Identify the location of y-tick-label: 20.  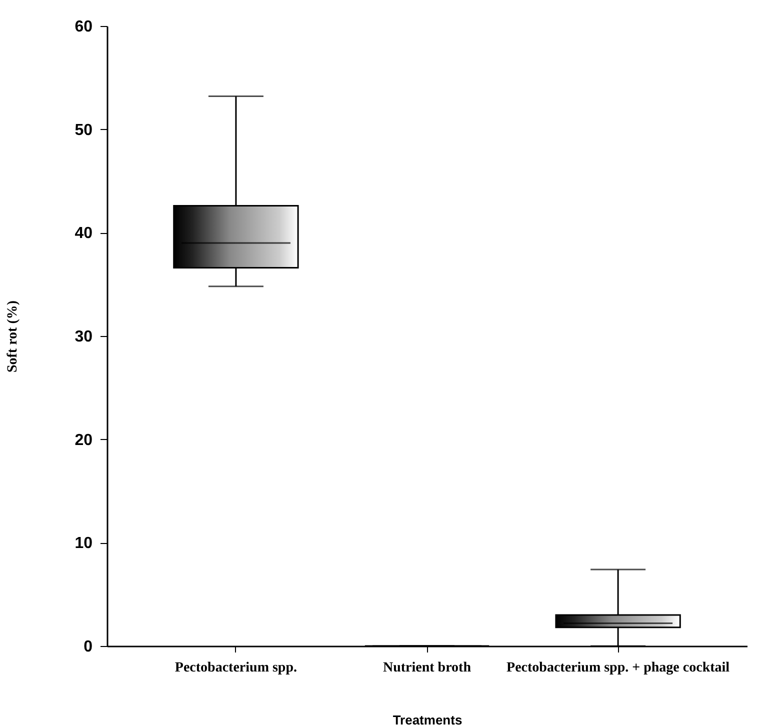
(83, 440).